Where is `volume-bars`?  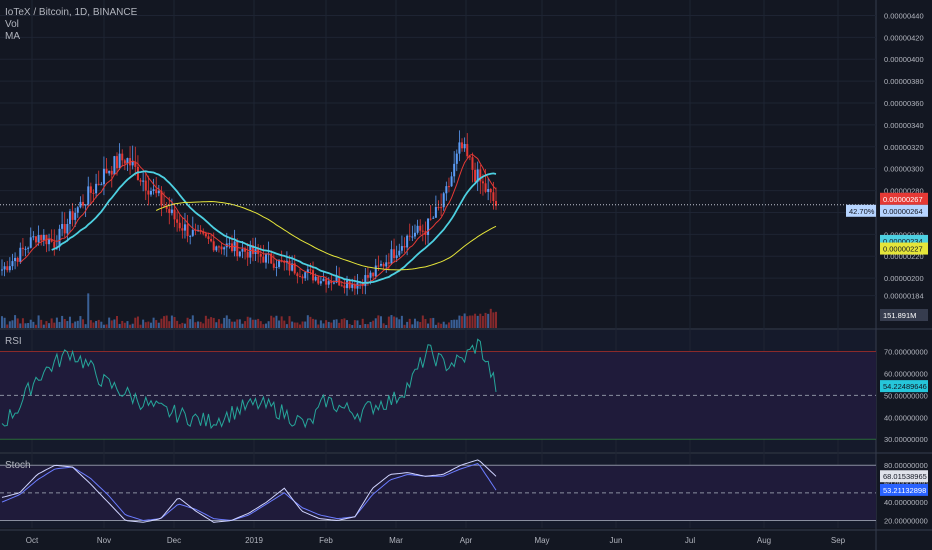 volume-bars is located at coordinates (249, 310).